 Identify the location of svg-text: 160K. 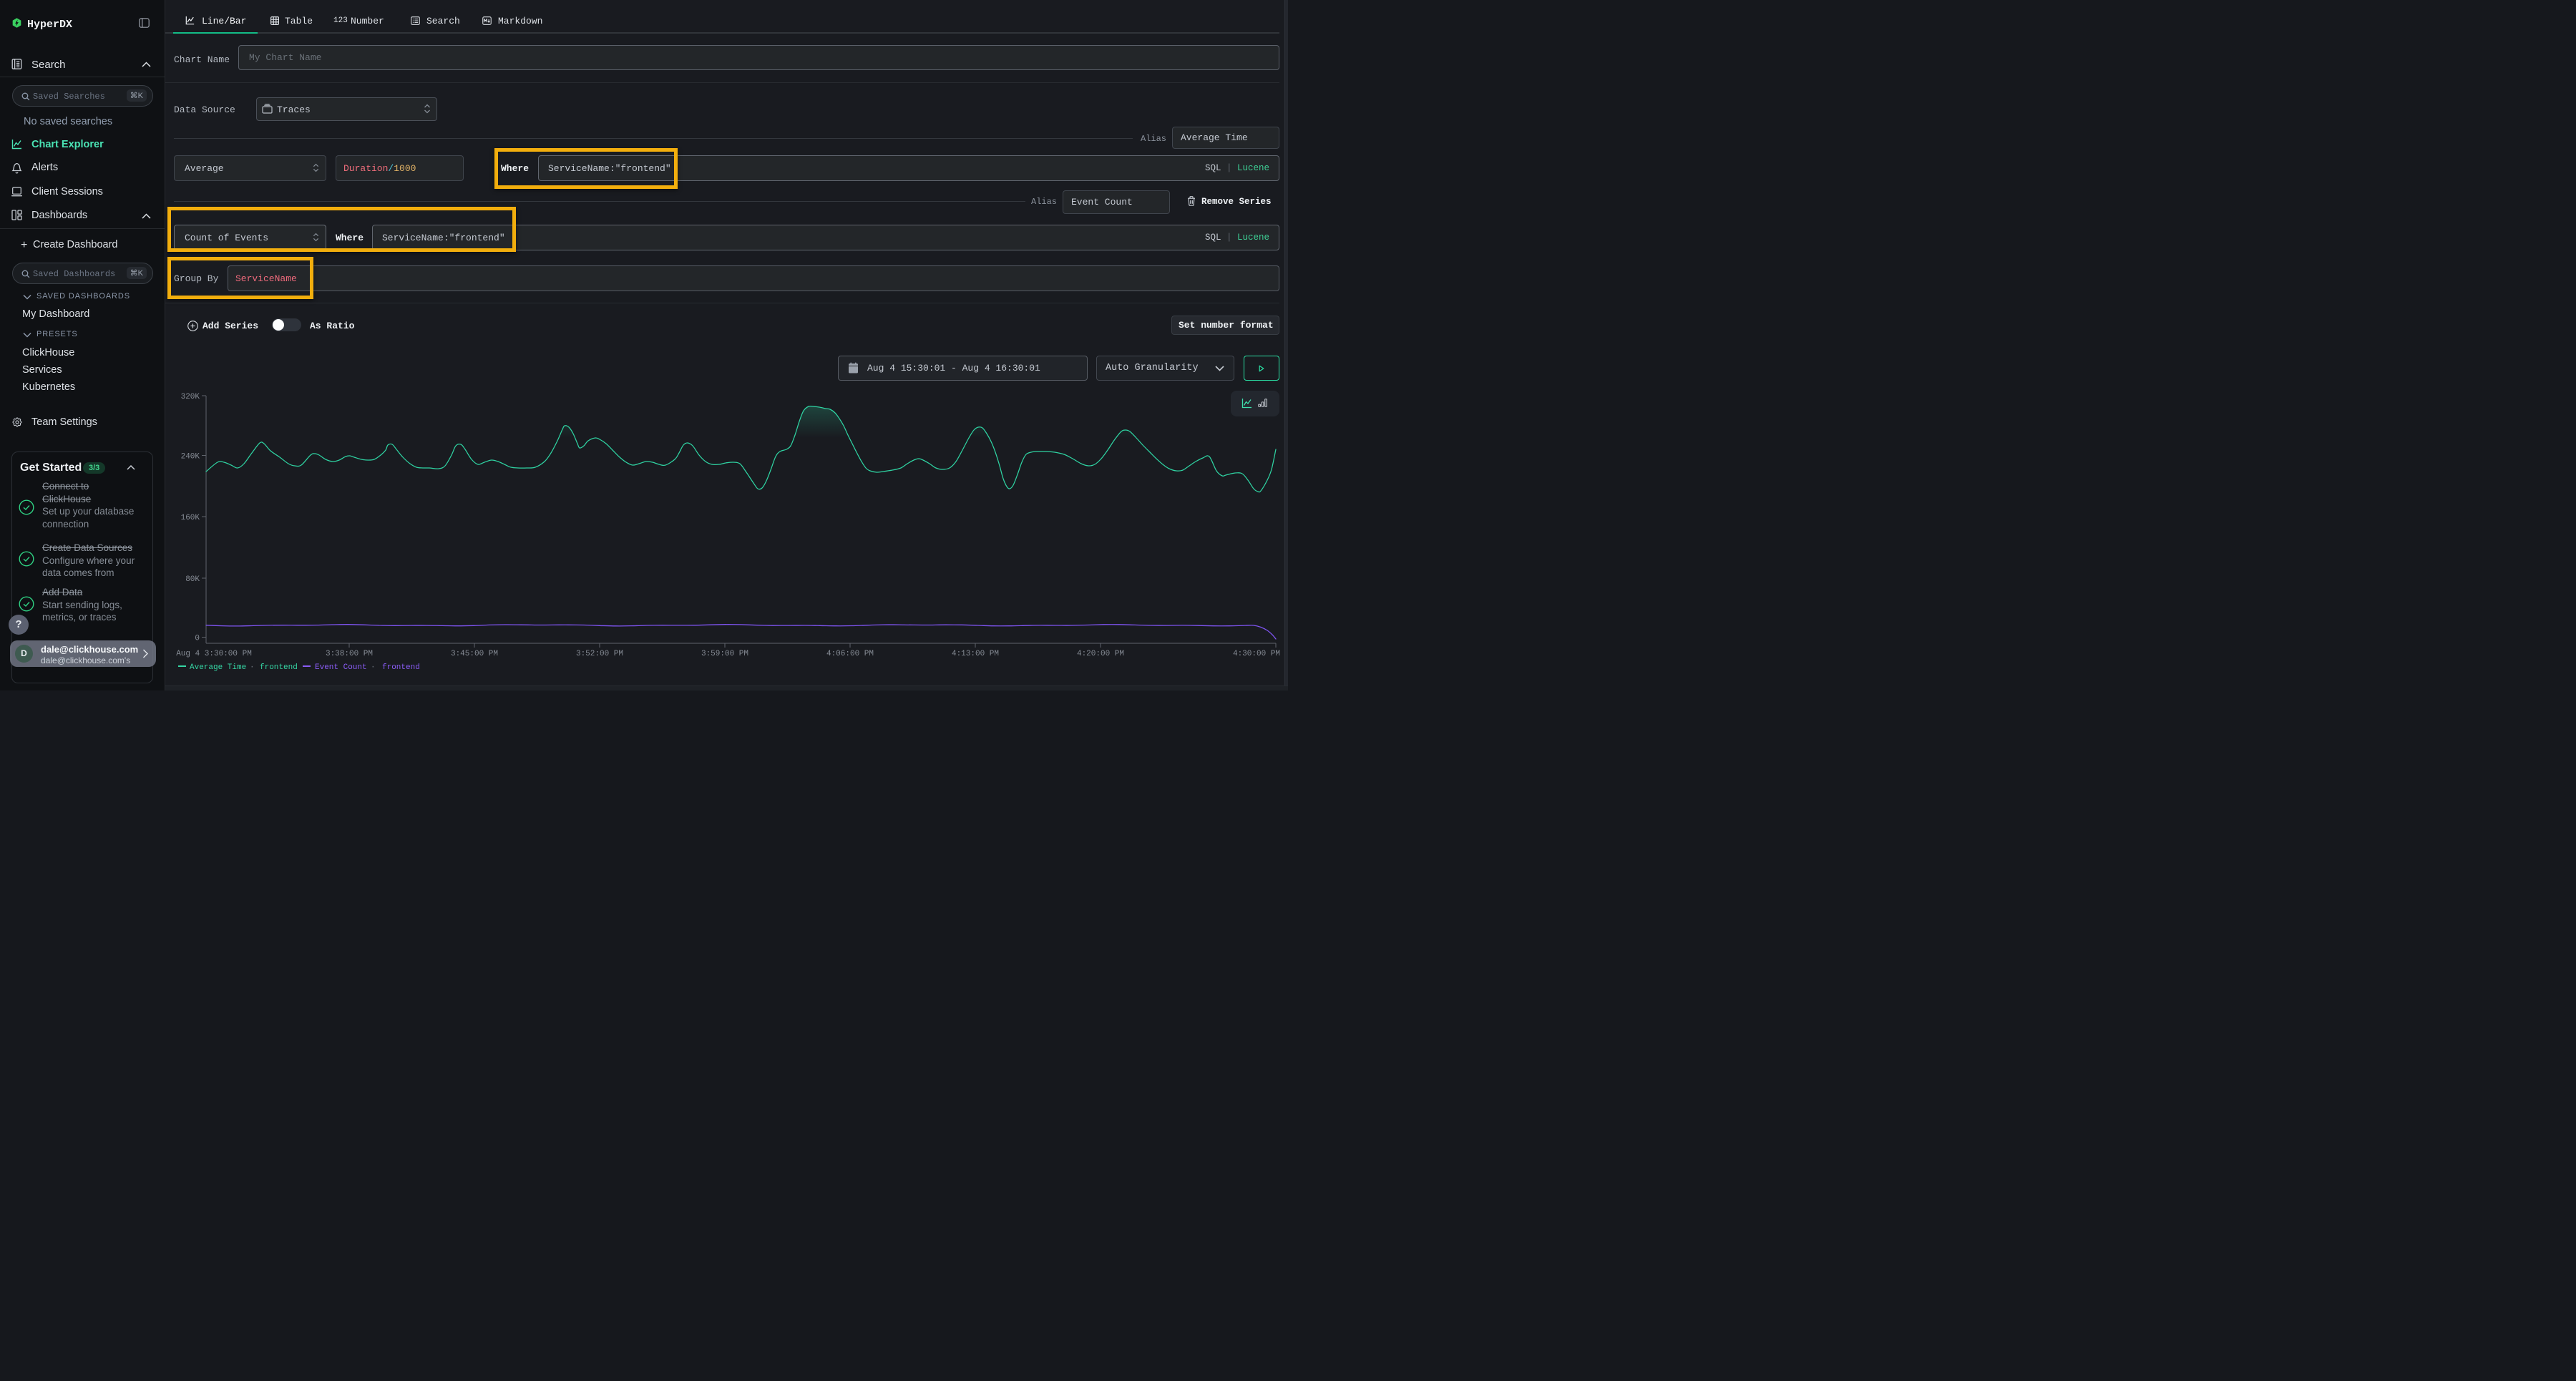
(190, 518).